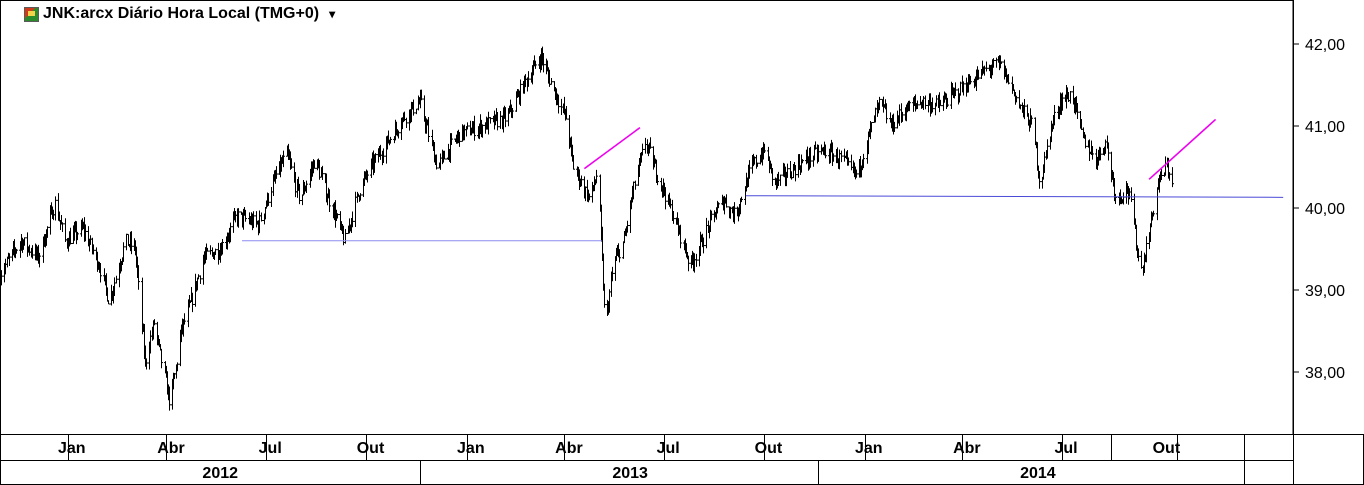 This screenshot has height=485, width=1364. Describe the element at coordinates (1325, 373) in the screenshot. I see `y-tick-label: 38,00` at that location.